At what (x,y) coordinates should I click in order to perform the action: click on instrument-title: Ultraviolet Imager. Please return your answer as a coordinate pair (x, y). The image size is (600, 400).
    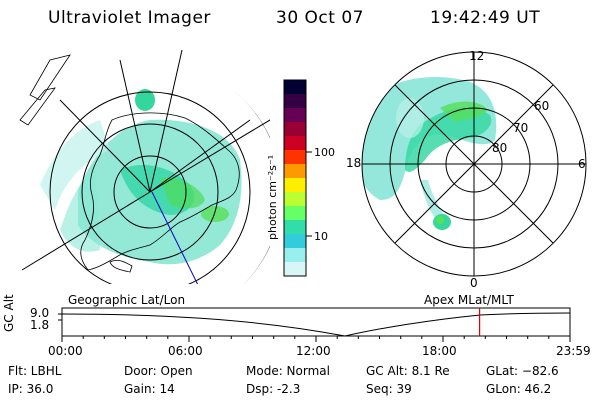
    Looking at the image, I should click on (129, 18).